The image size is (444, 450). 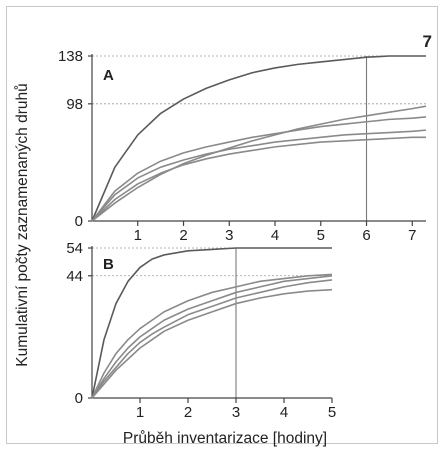 I want to click on panel-a-x-tick-label-2: 2, so click(x=183, y=235).